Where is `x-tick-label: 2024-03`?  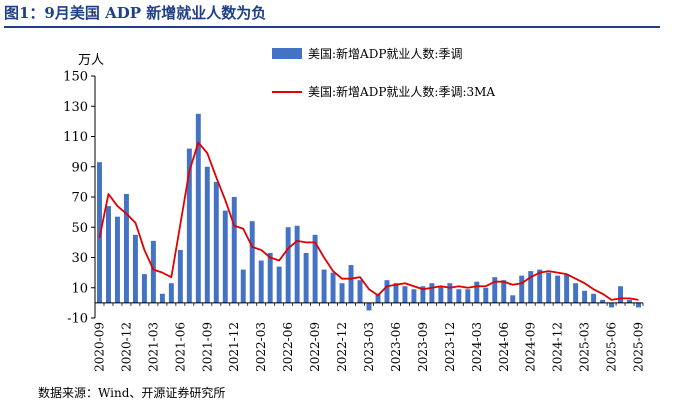
x-tick-label: 2024-03 is located at coordinates (477, 347).